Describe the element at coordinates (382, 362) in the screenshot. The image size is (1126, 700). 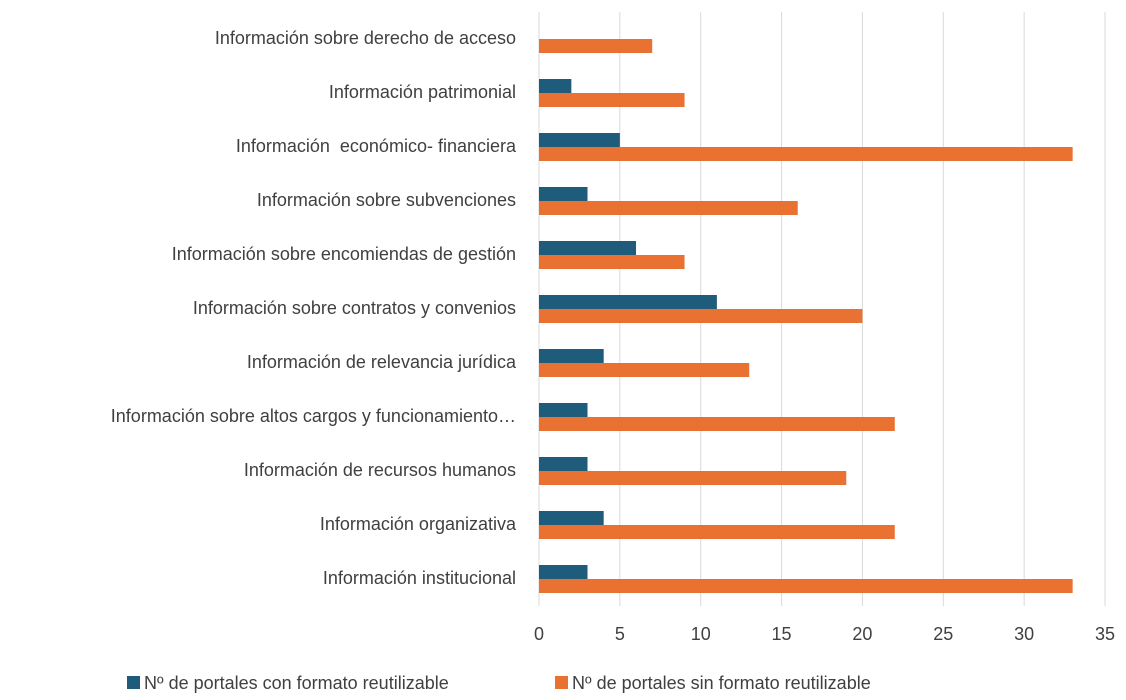
I see `y-tick-label: Información de relevancia jurídica` at that location.